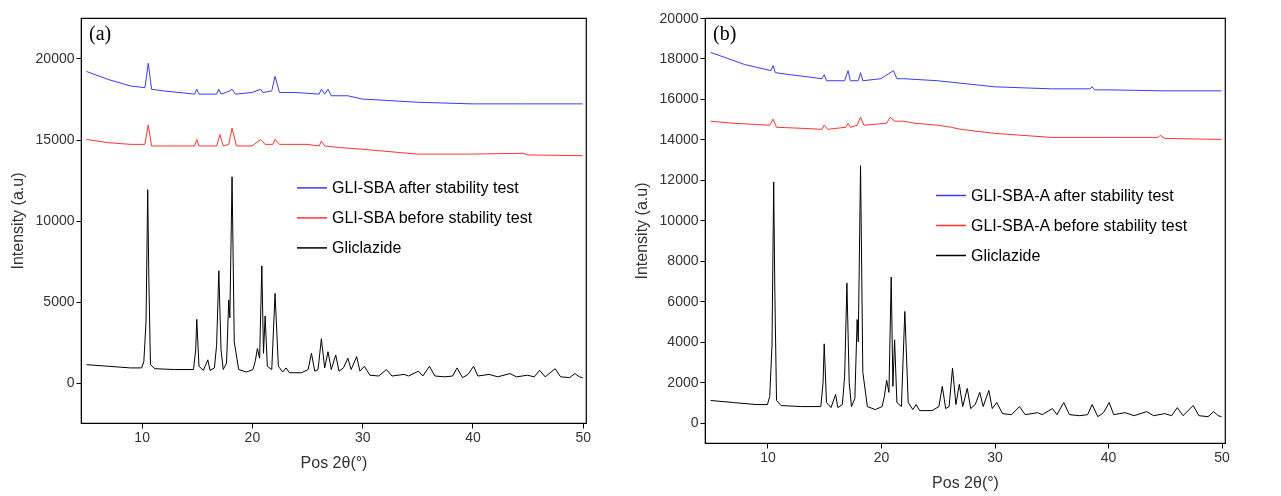 The width and height of the screenshot is (1281, 496). Describe the element at coordinates (1073, 195) in the screenshot. I see `legend-label: GLI-SBA-A after stability test` at that location.